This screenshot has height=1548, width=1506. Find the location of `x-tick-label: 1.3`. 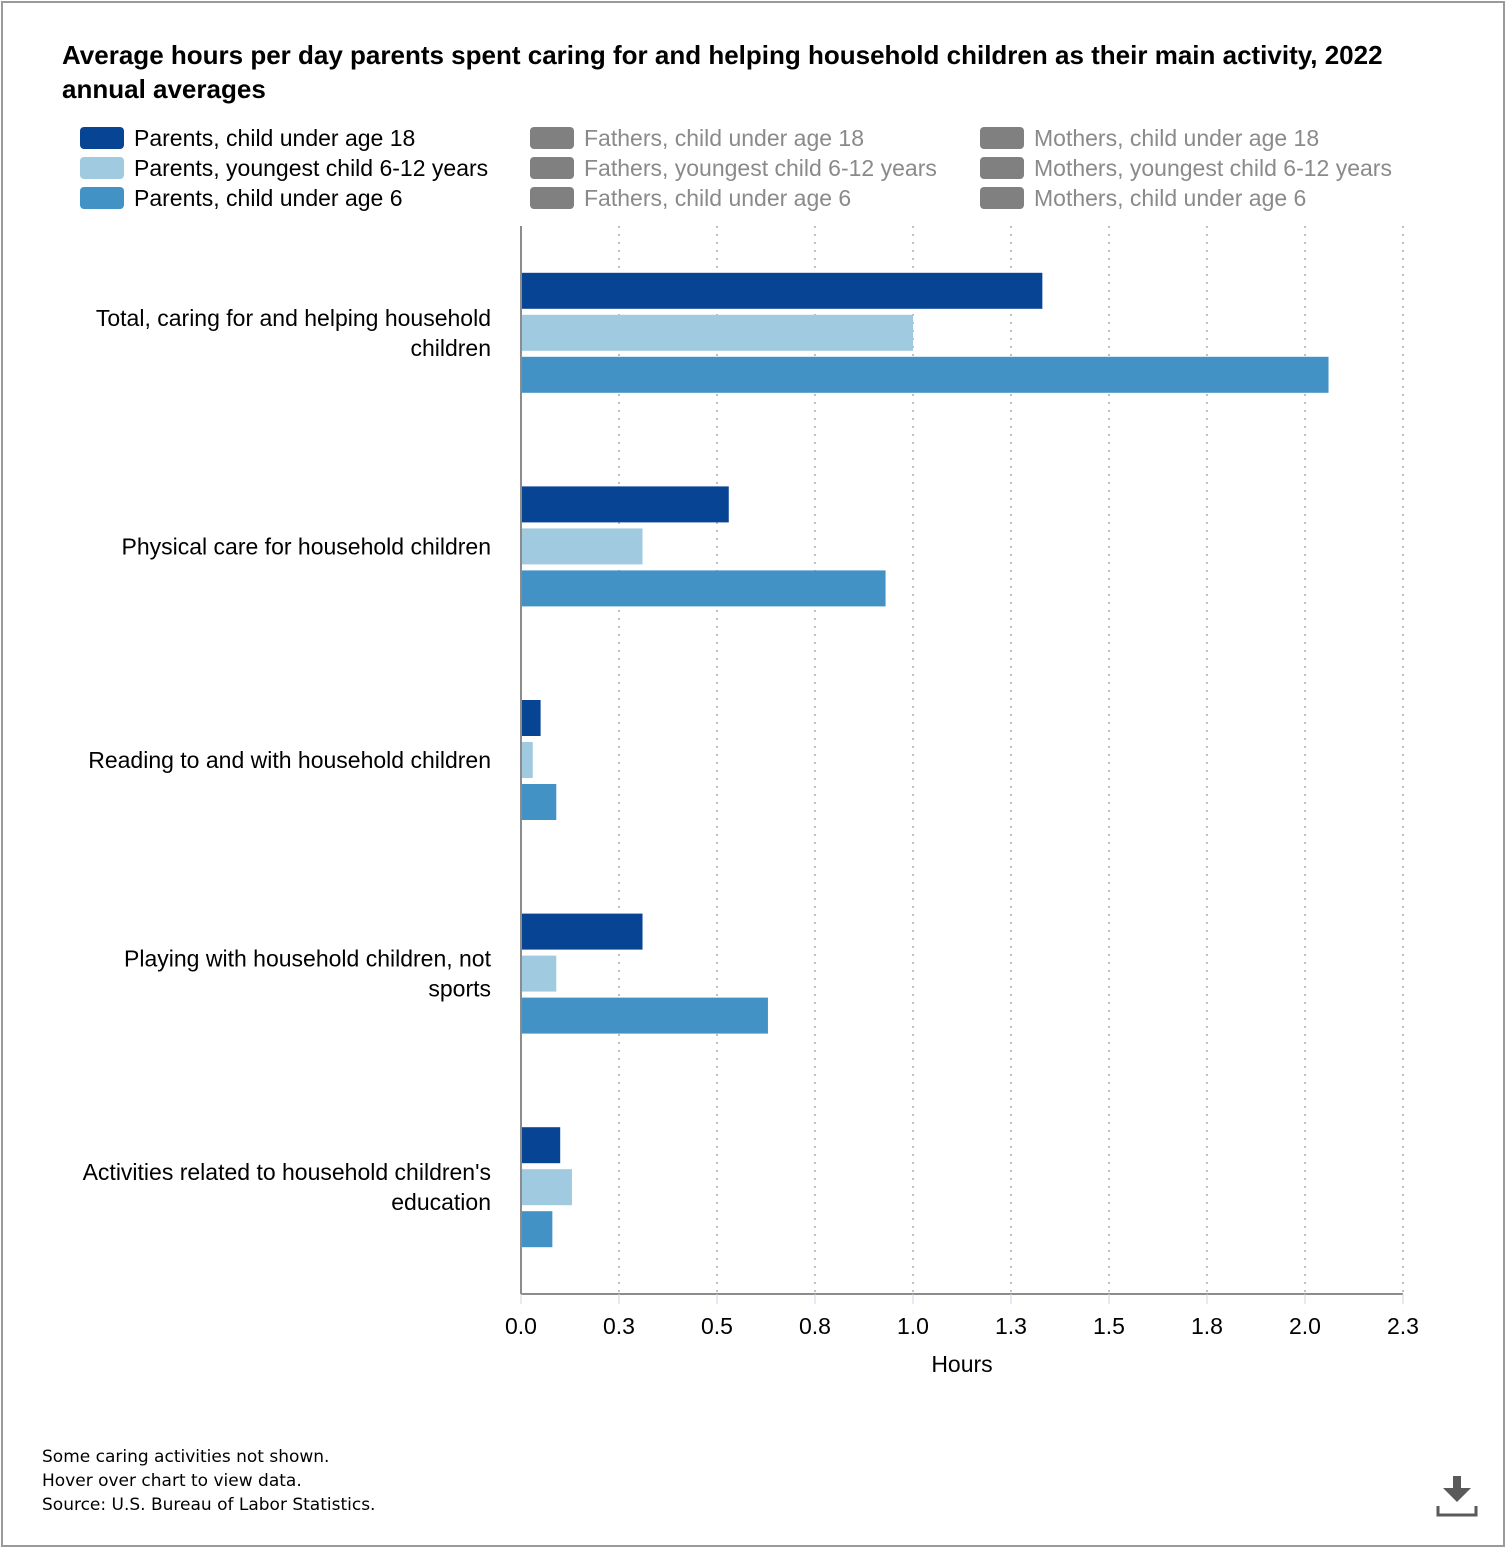

x-tick-label: 1.3 is located at coordinates (1011, 1326).